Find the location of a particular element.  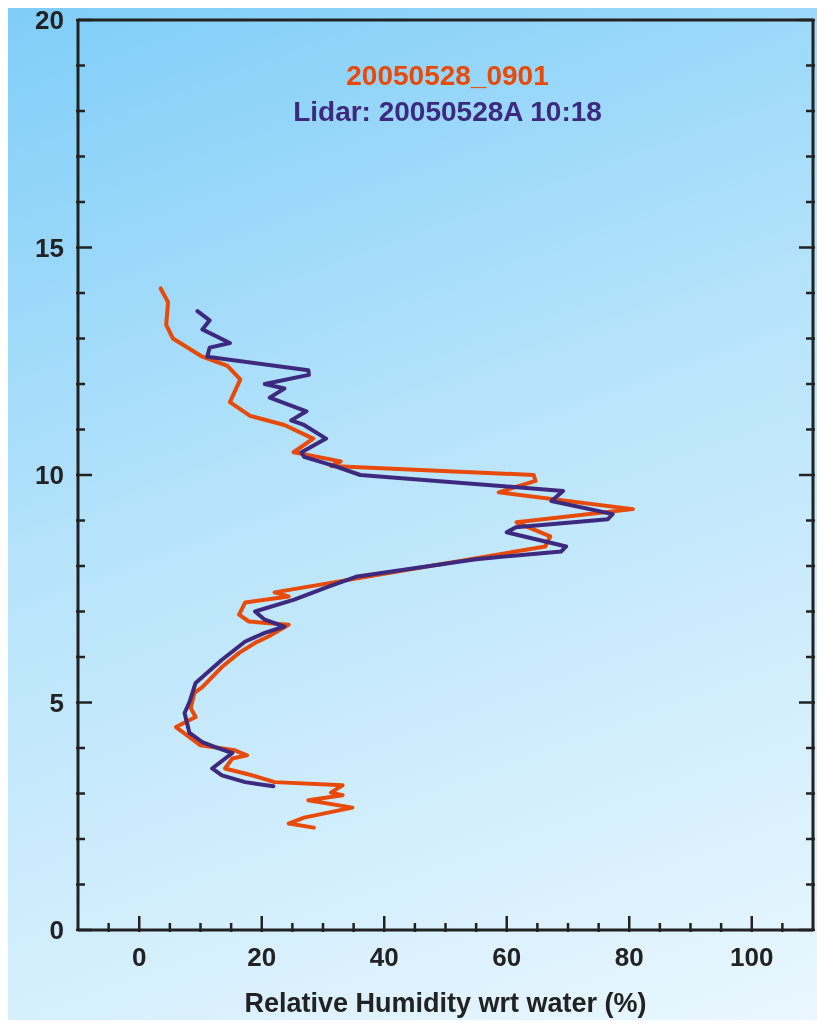

y-tick-label: 5 is located at coordinates (56, 702).